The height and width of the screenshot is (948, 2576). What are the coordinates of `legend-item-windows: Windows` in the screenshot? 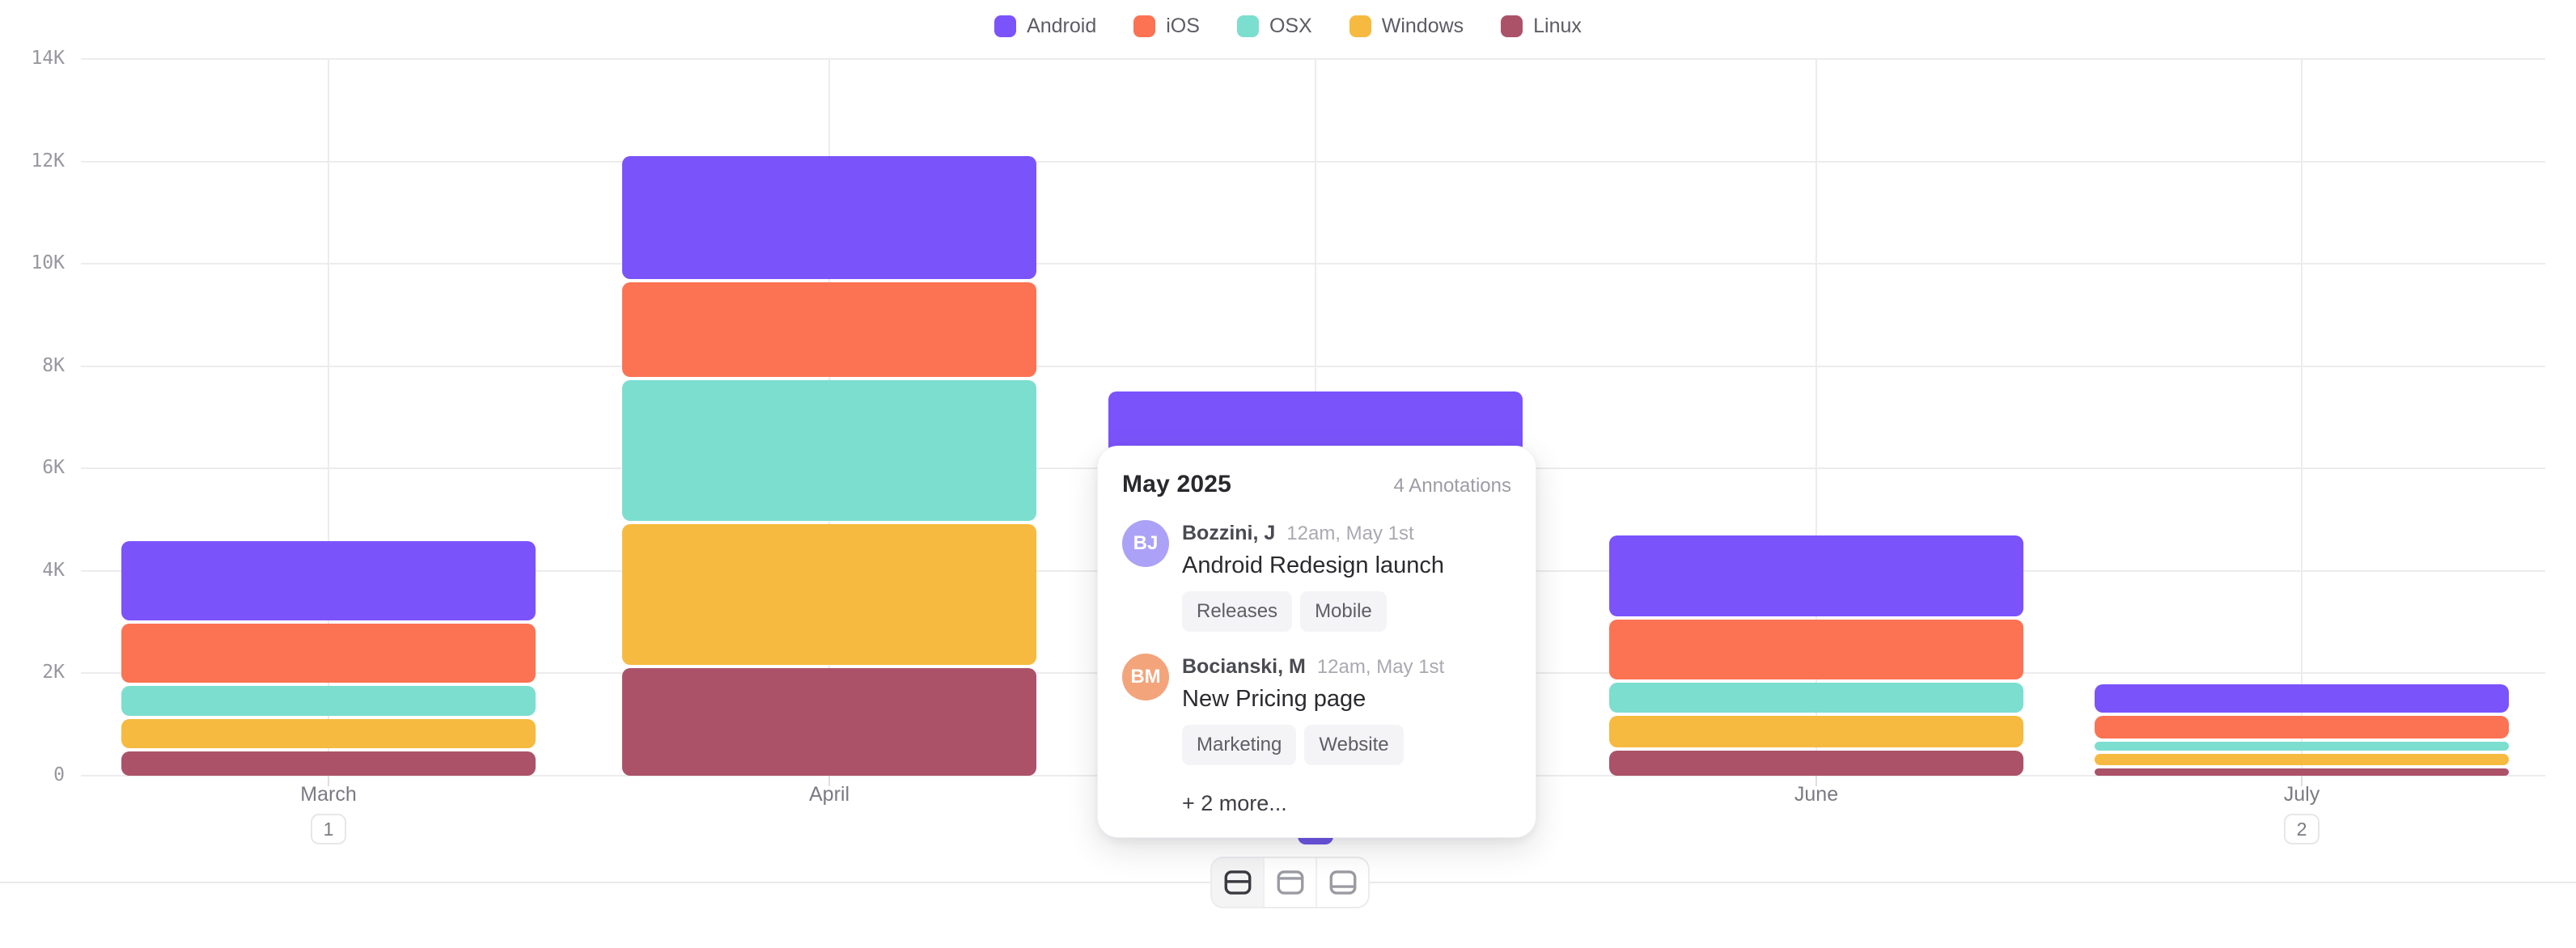 It's located at (1406, 27).